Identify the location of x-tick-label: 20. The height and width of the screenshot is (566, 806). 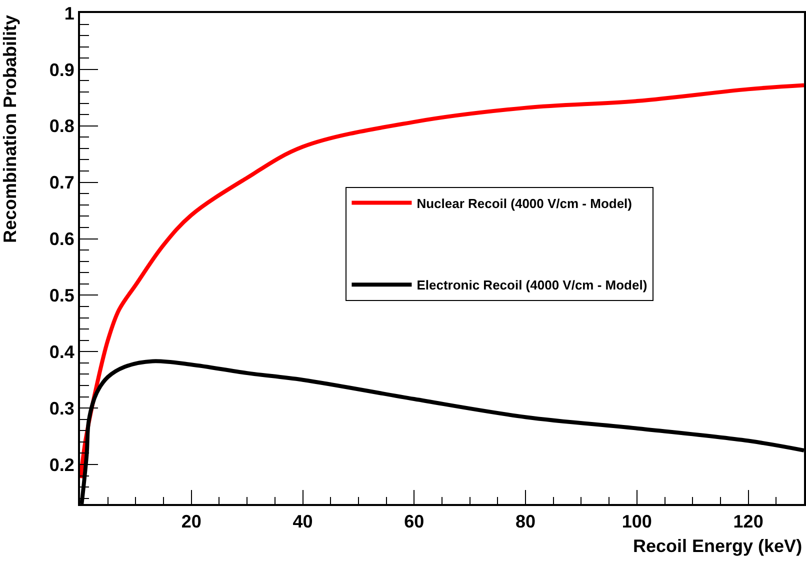
(191, 522).